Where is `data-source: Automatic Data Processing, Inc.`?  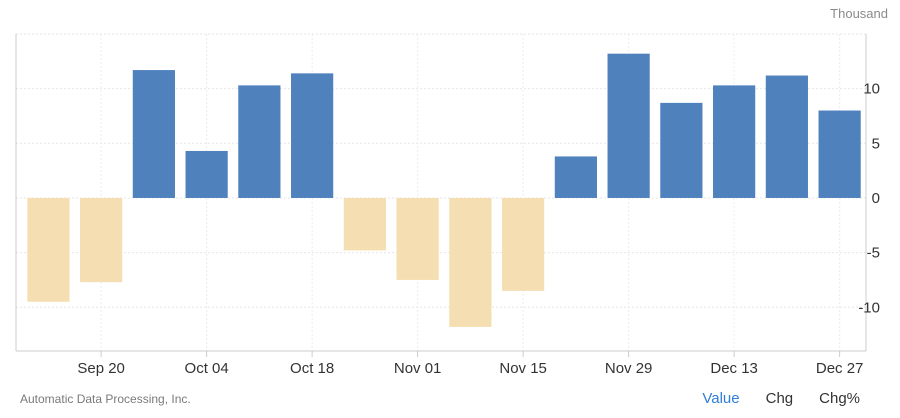
data-source: Automatic Data Processing, Inc. is located at coordinates (105, 399).